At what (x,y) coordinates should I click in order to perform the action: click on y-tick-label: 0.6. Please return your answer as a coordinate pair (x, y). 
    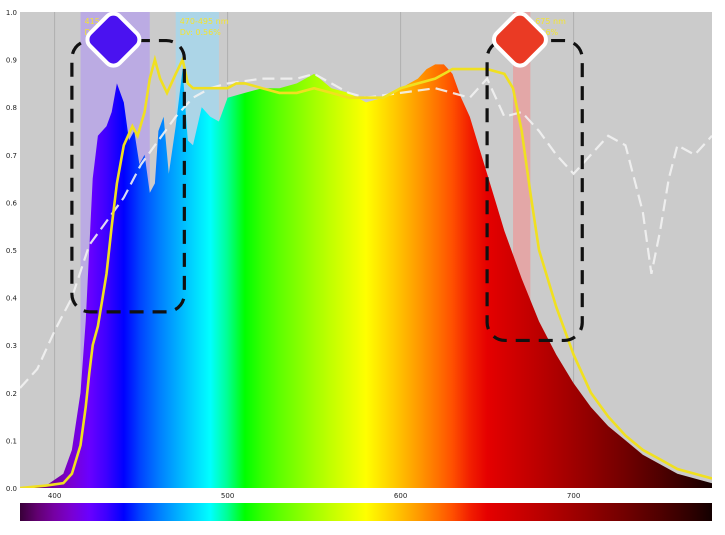
    Looking at the image, I should click on (12, 203).